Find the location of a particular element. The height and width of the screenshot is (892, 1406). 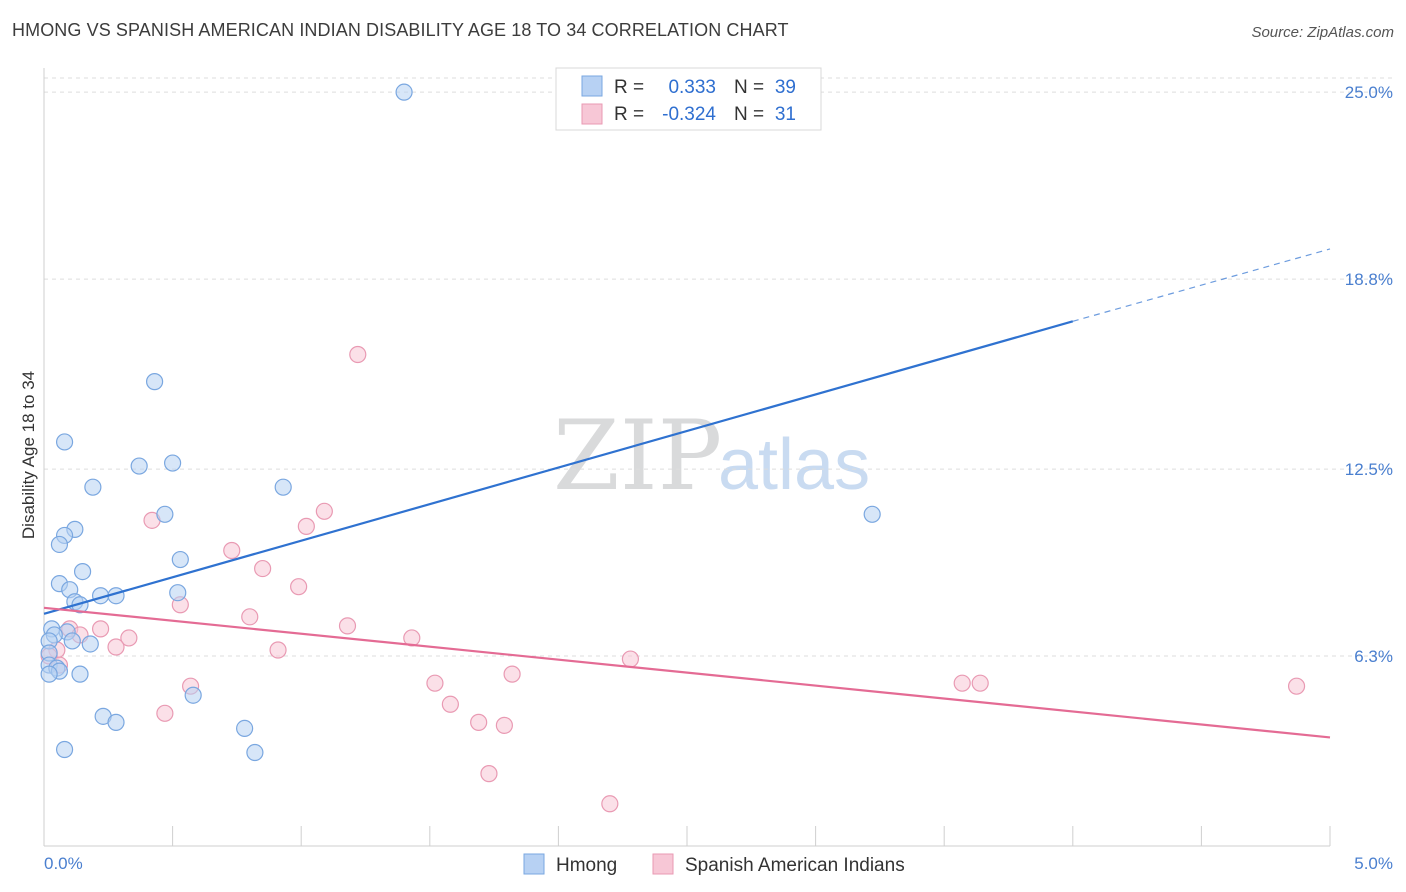

x-tick-labels: 0.0% 5.0% is located at coordinates (718, 863).